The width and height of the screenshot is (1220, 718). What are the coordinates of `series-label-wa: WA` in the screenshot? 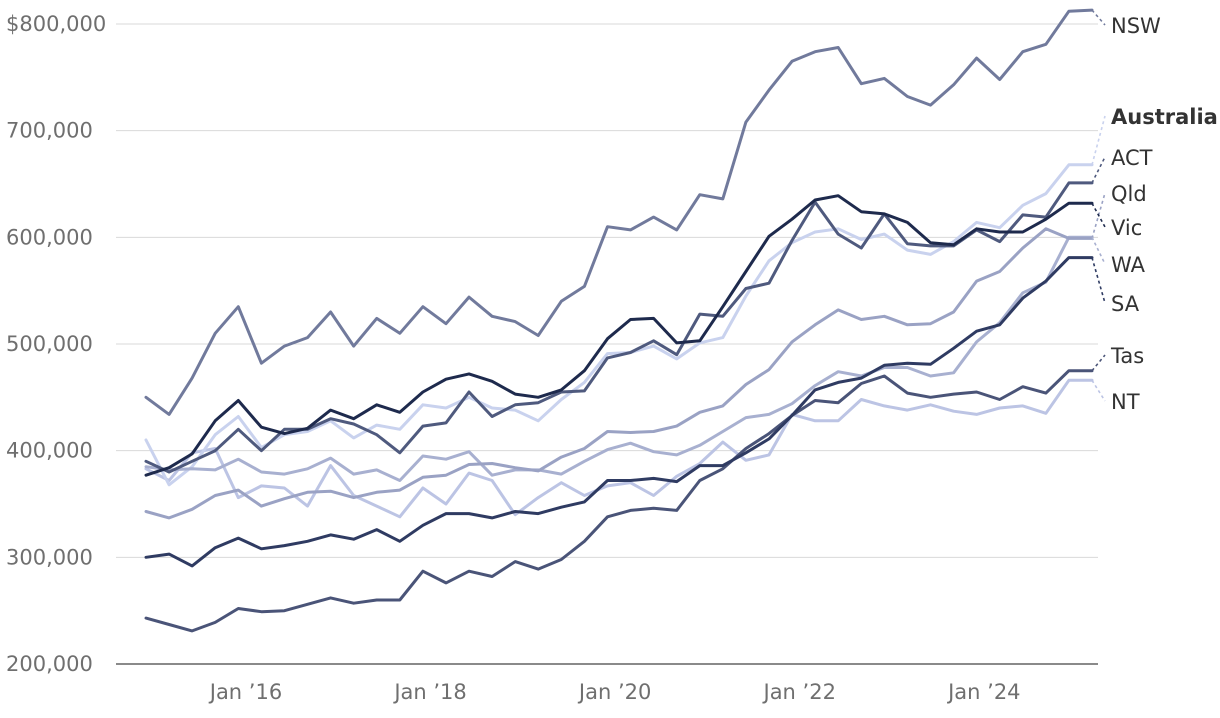 It's located at (1128, 265).